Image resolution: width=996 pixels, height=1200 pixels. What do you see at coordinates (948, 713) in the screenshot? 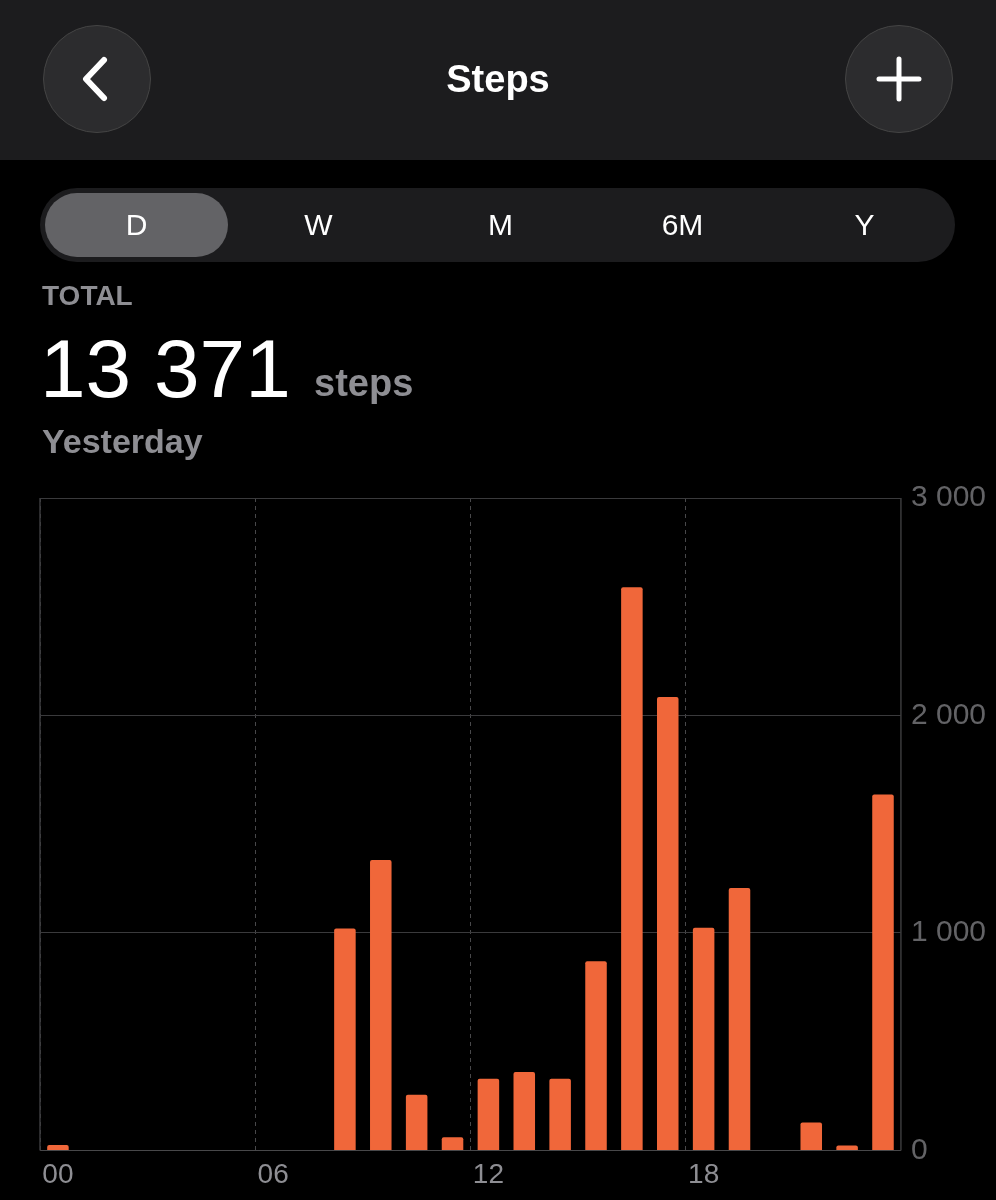
I see `y-tick-label: 2 000` at bounding box center [948, 713].